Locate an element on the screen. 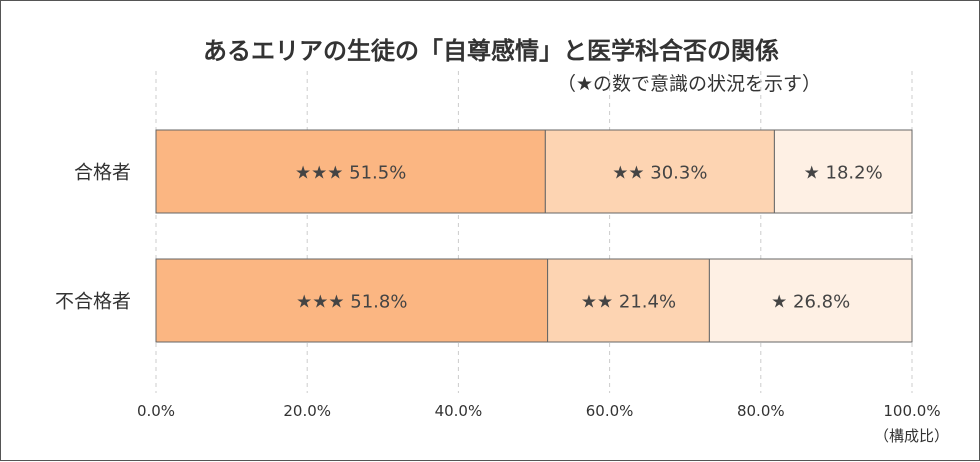 Image resolution: width=980 pixels, height=462 pixels. data-label: ★★ 21.4% is located at coordinates (628, 302).